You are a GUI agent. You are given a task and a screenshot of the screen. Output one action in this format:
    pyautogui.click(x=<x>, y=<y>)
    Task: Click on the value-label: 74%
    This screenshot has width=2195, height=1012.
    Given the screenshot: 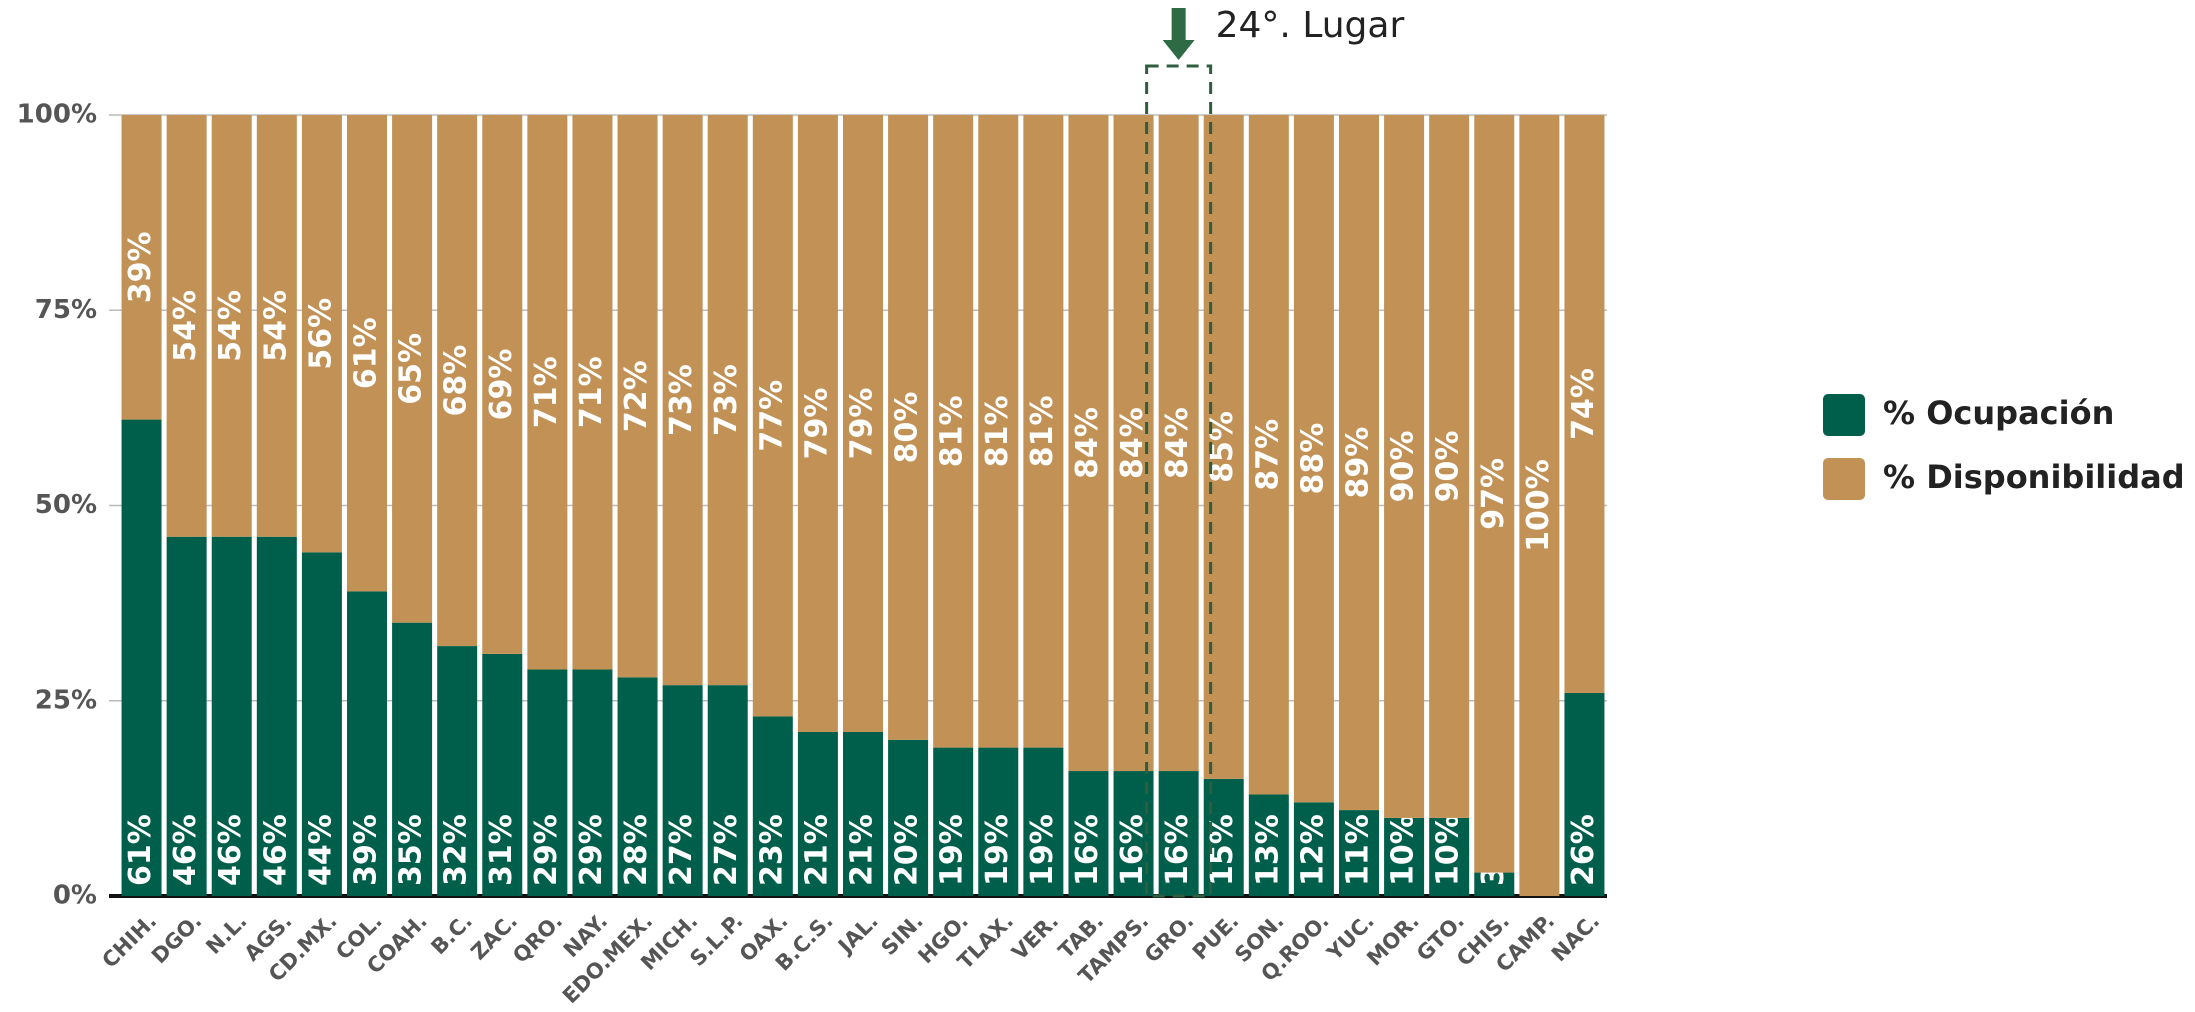 What is the action you would take?
    pyautogui.click(x=1583, y=404)
    